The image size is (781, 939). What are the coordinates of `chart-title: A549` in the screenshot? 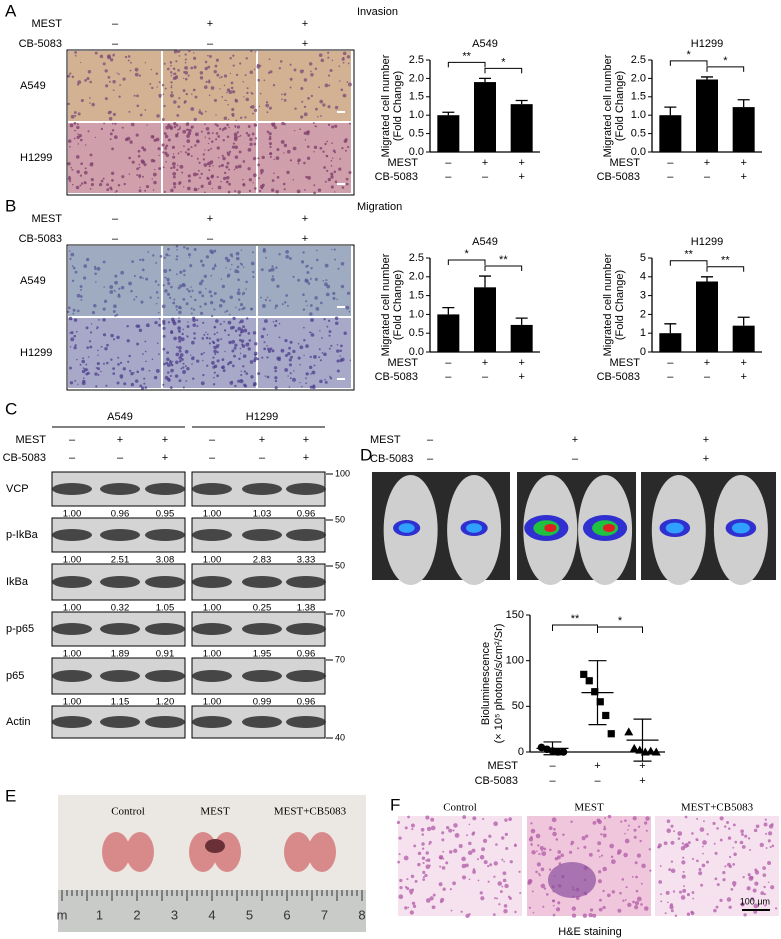 It's located at (485, 242).